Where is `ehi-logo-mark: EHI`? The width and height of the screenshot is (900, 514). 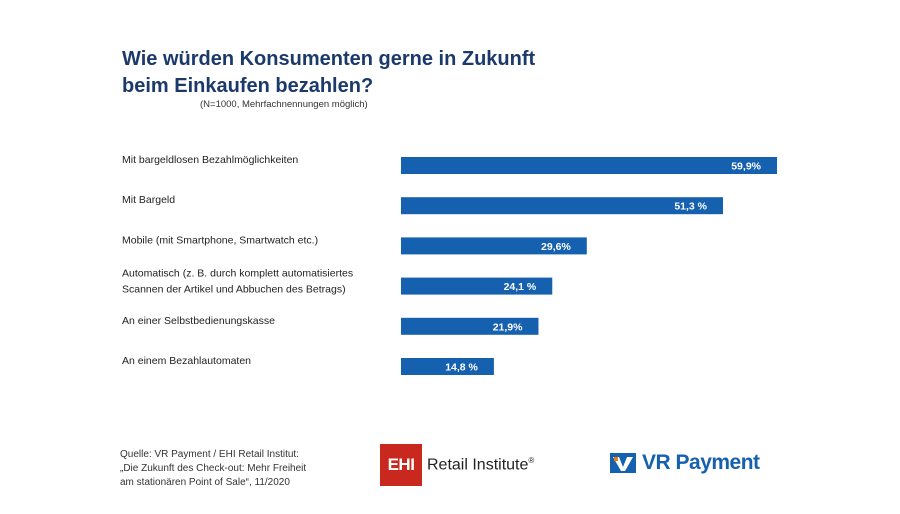
ehi-logo-mark: EHI is located at coordinates (401, 465).